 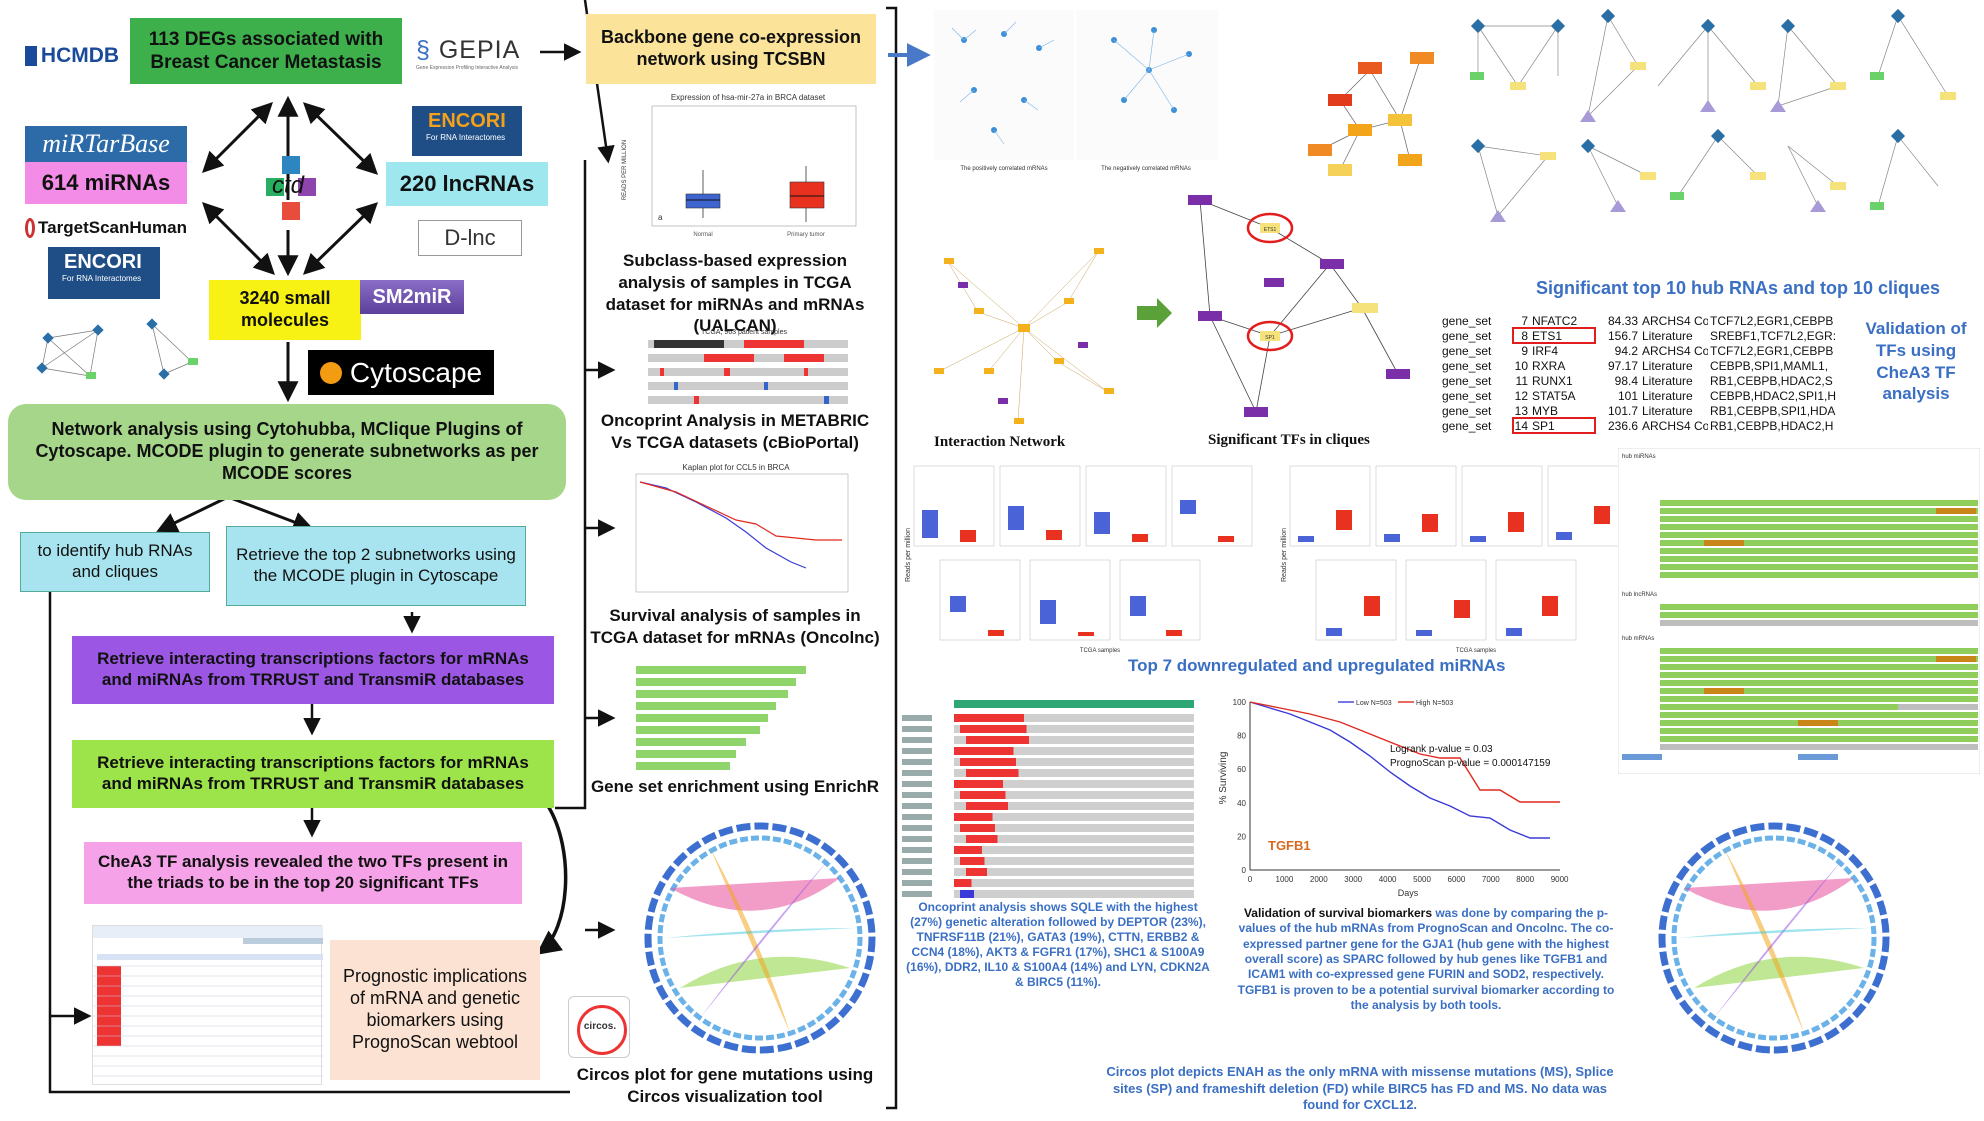 What do you see at coordinates (702, 235) in the screenshot?
I see `ualcan-x-normal: Normal` at bounding box center [702, 235].